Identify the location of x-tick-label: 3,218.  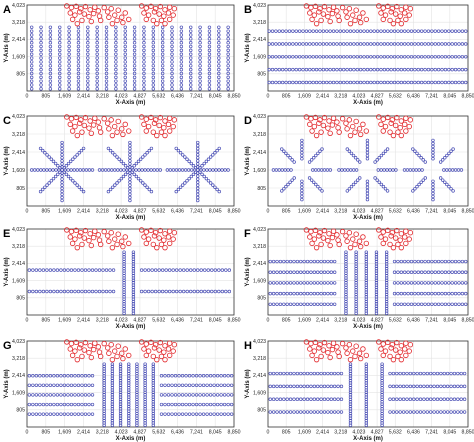
(102, 433).